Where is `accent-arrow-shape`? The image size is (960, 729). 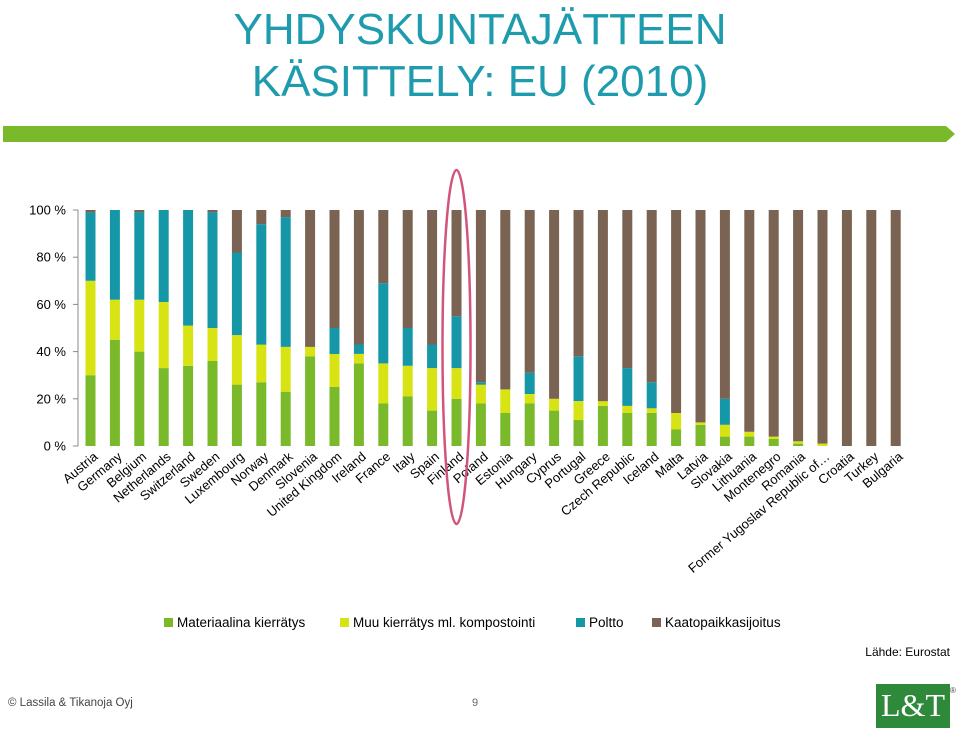 accent-arrow-shape is located at coordinates (479, 134).